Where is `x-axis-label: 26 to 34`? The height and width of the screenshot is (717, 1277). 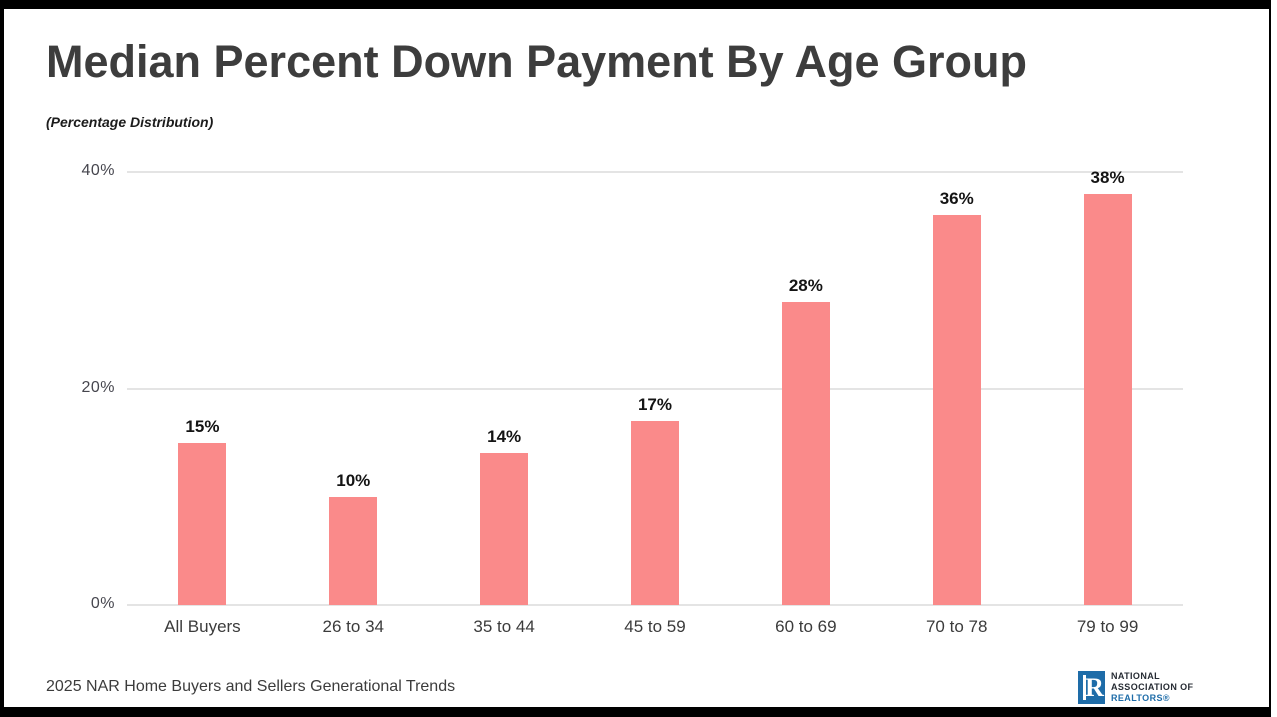 x-axis-label: 26 to 34 is located at coordinates (353, 626).